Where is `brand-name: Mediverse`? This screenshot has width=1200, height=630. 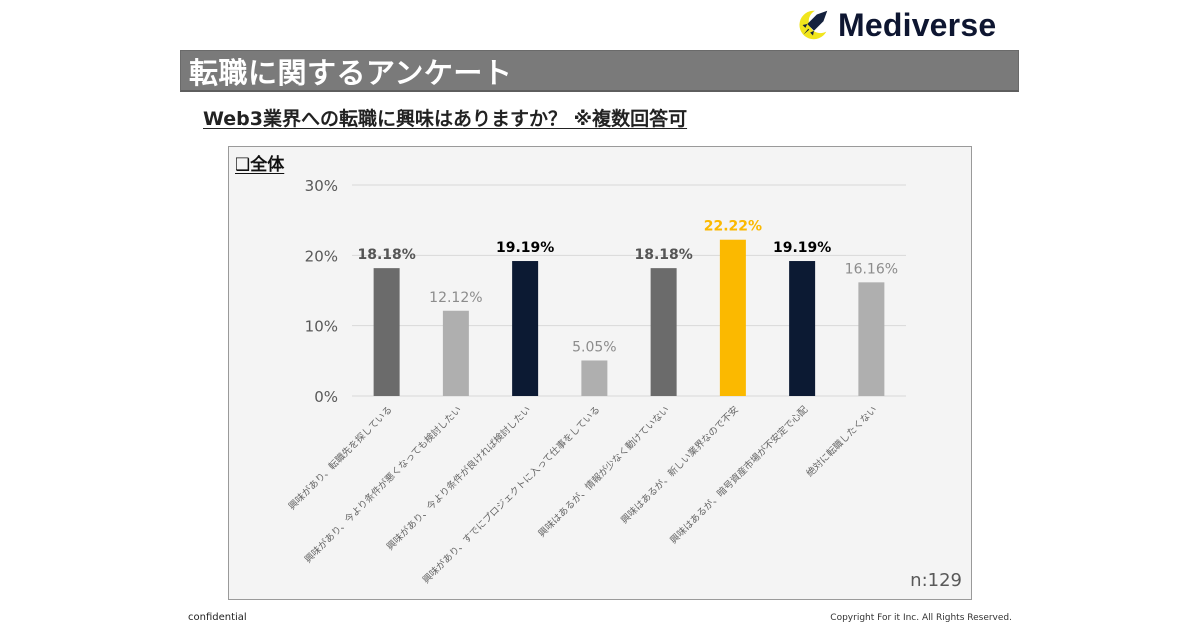 brand-name: Mediverse is located at coordinates (917, 24).